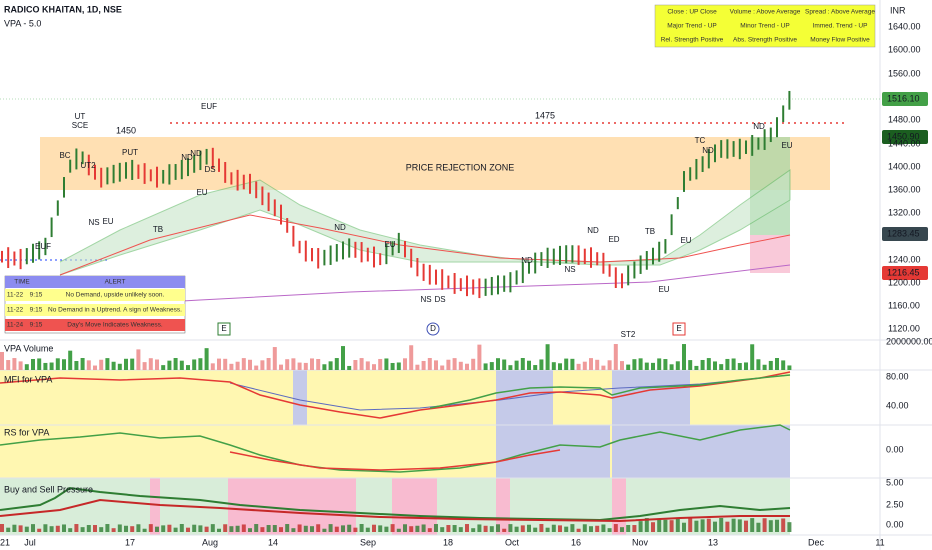 This screenshot has height=550, width=932. What do you see at coordinates (300, 397) in the screenshot?
I see `mfi-band` at bounding box center [300, 397].